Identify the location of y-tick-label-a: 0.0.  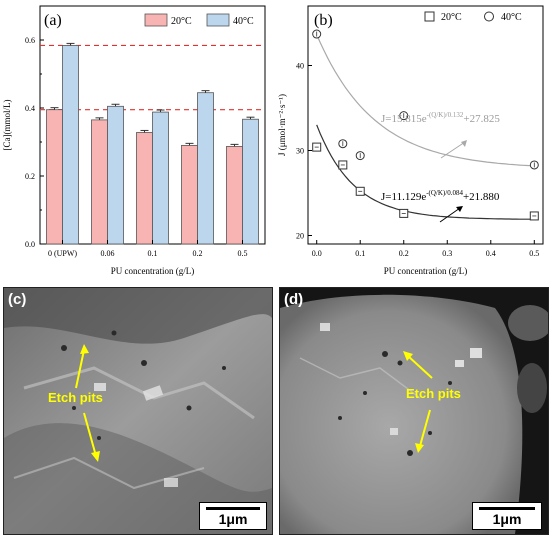
(30, 244).